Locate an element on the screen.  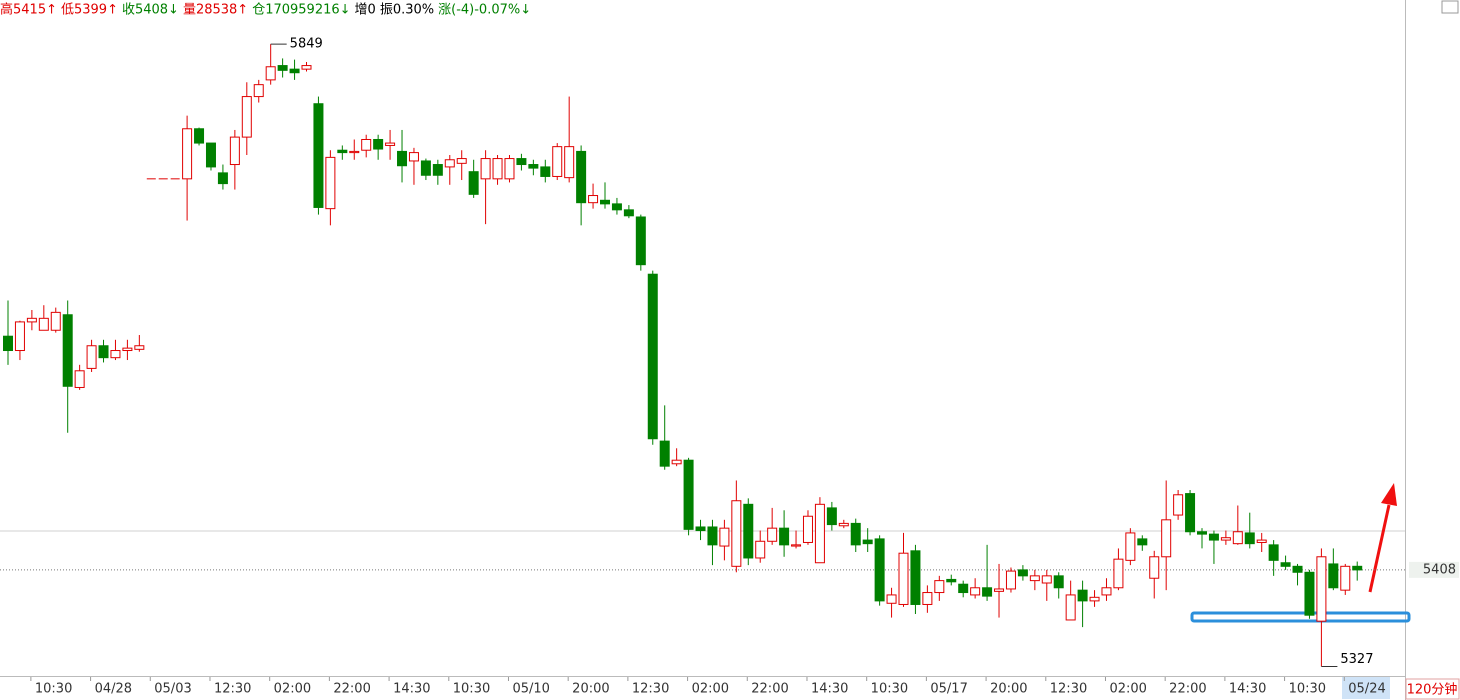
info-item: 振0.30% is located at coordinates (407, 10).